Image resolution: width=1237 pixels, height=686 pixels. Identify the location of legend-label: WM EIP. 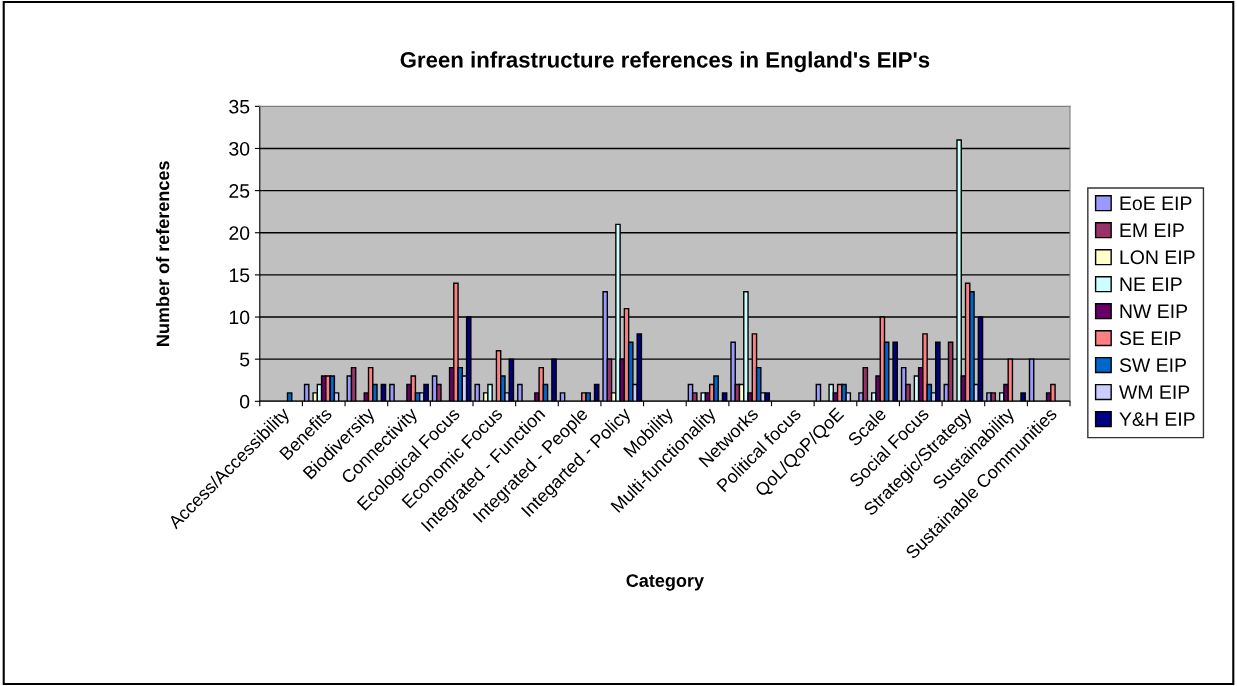
(1154, 392).